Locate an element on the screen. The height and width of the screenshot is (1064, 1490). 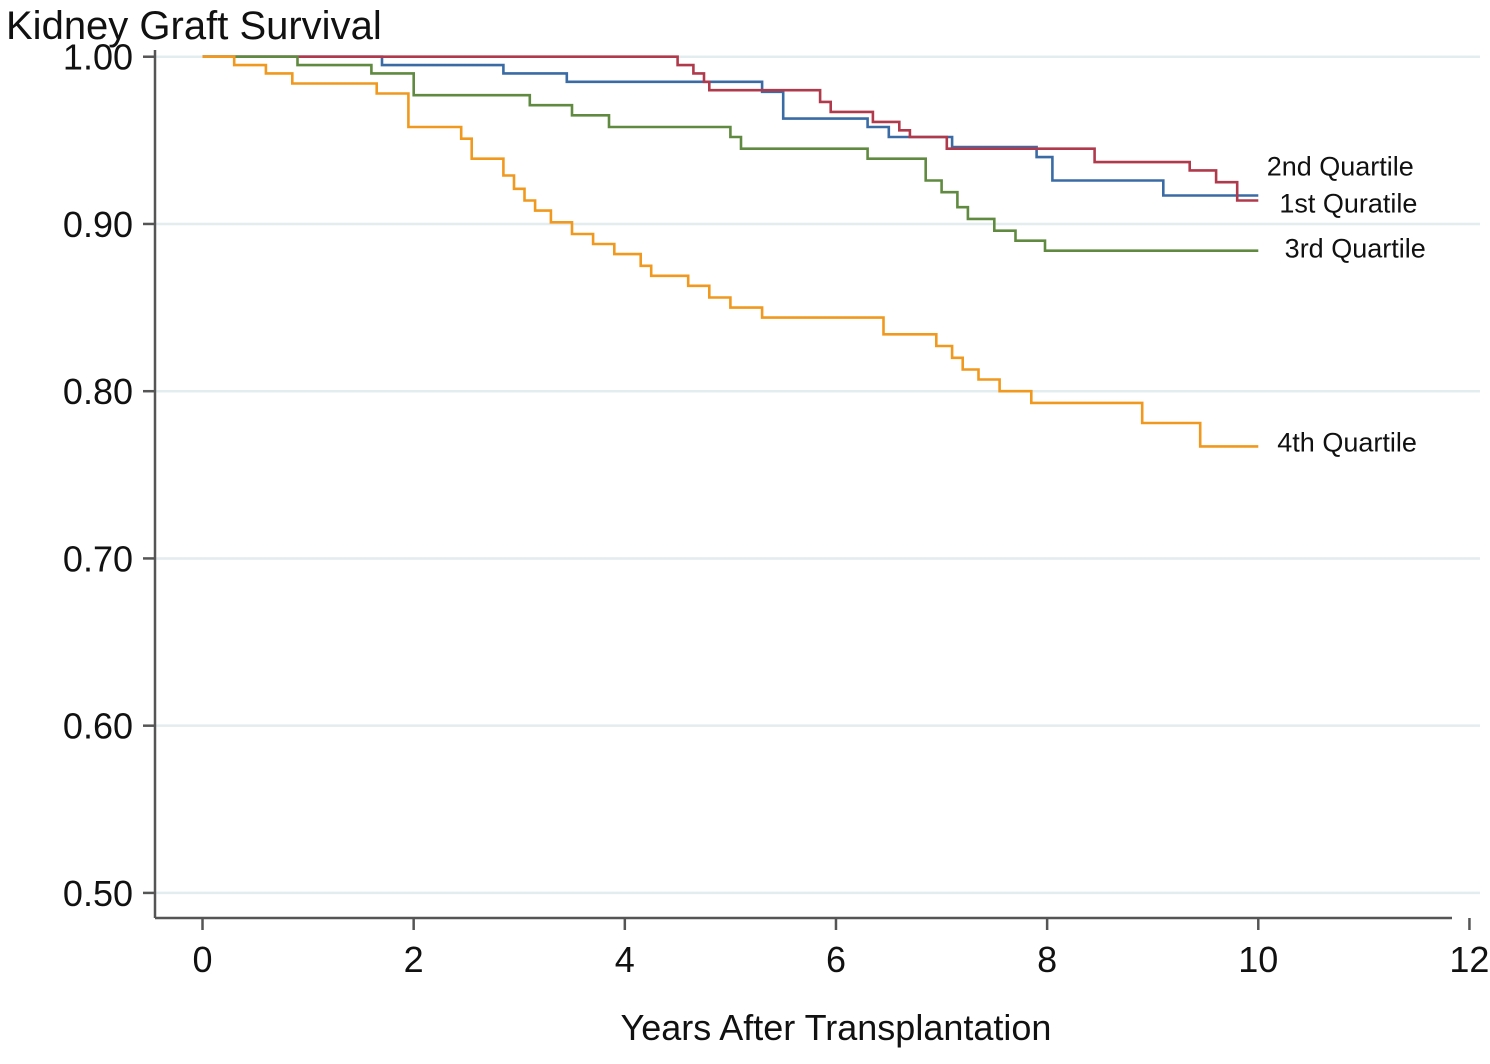
x-tick-label: 12 is located at coordinates (1469, 959).